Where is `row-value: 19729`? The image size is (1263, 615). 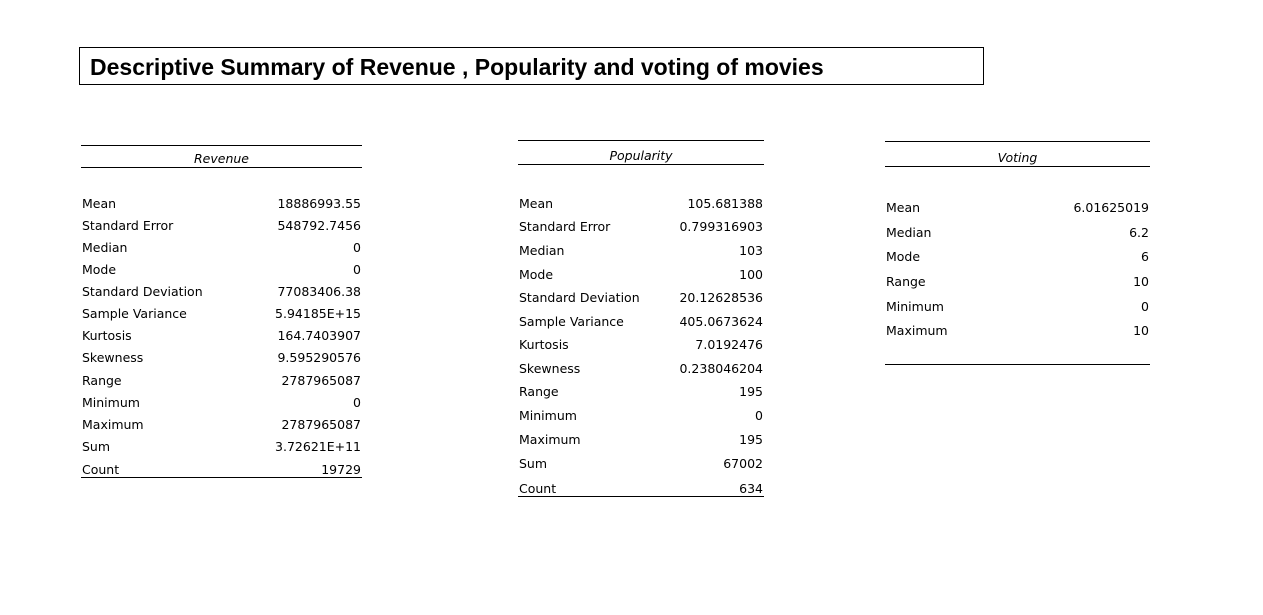
row-value: 19729 is located at coordinates (341, 469).